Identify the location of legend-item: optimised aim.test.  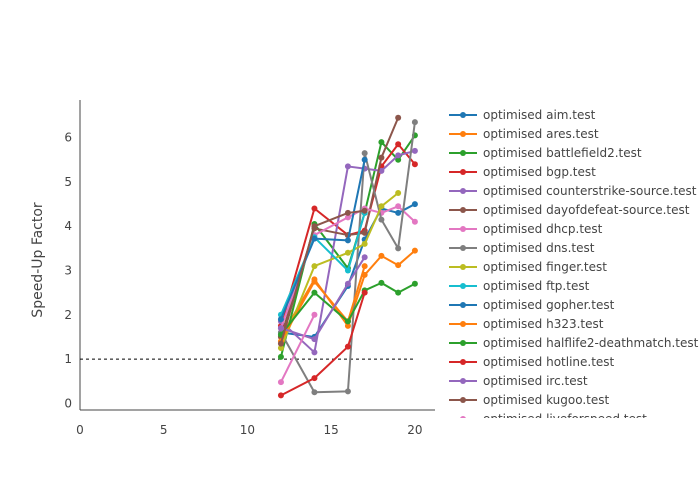
(522, 115).